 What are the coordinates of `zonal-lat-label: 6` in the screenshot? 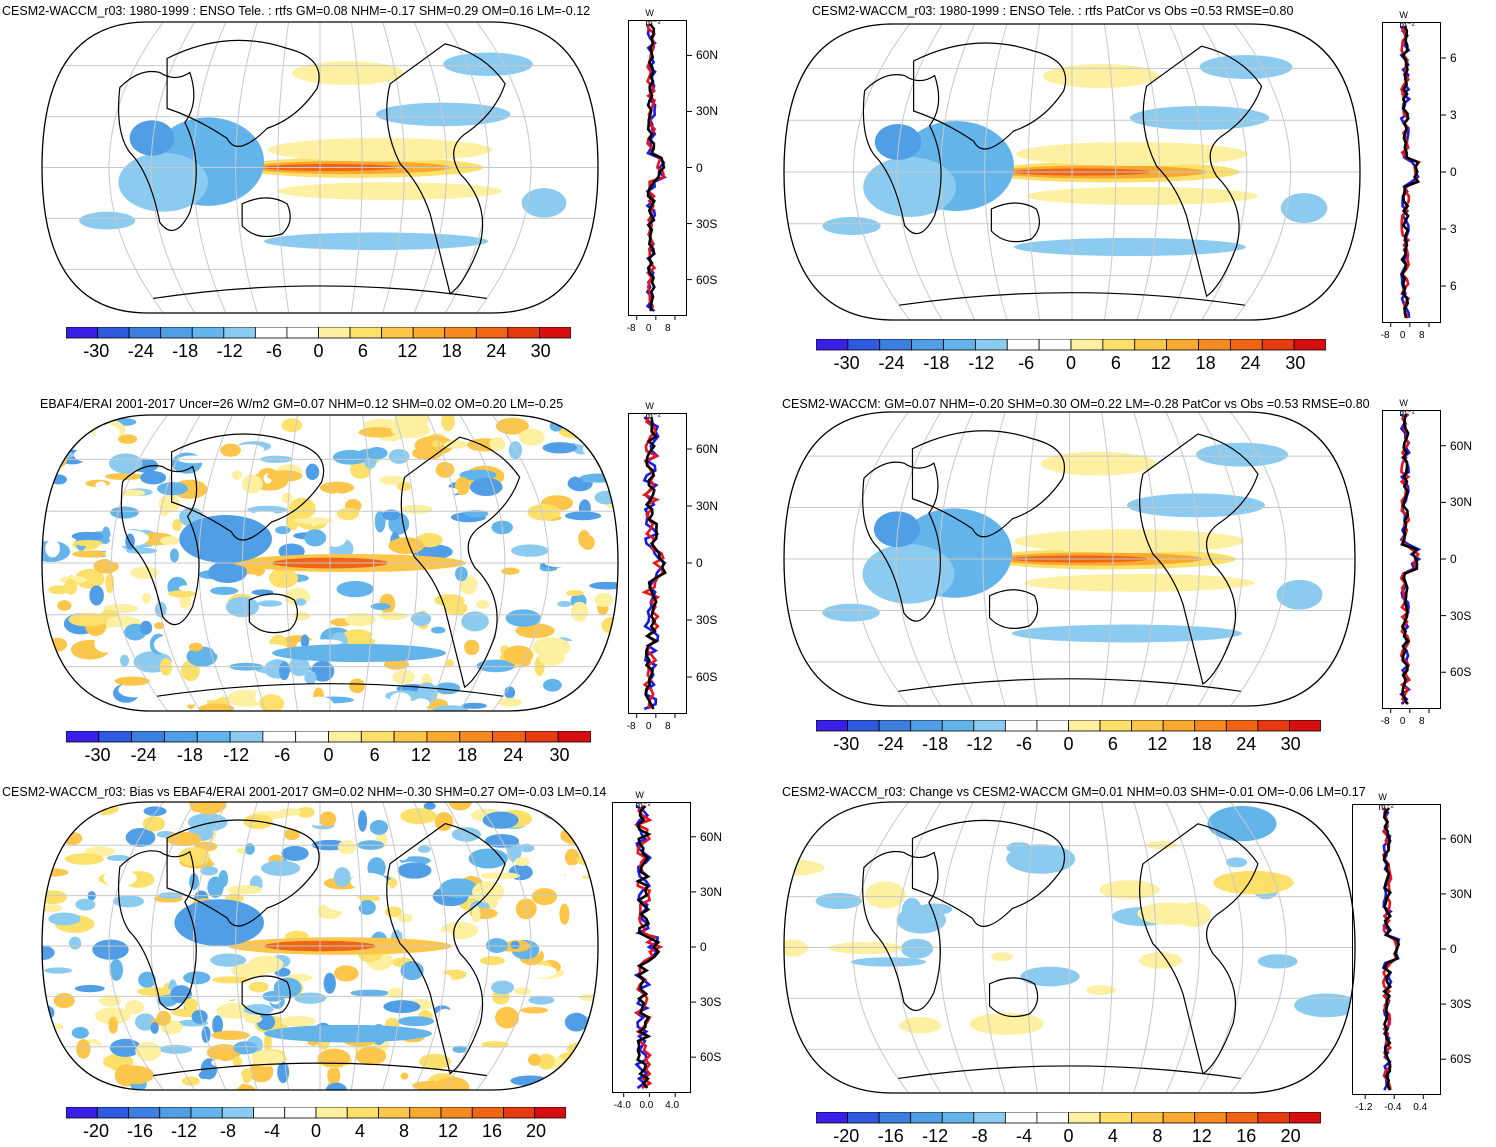 It's located at (1453, 286).